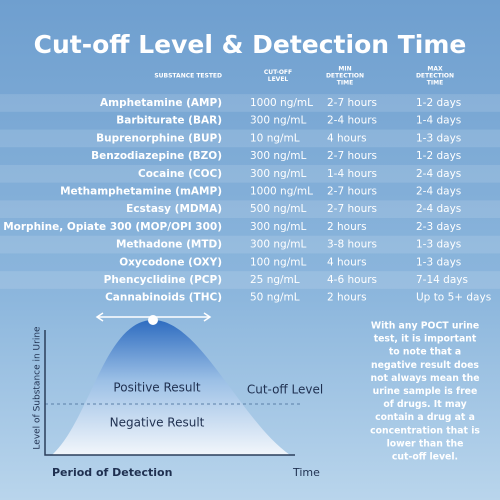  I want to click on substance-cell: Morphine, Opiate 300 (MOP/OPI 300), so click(112, 227).